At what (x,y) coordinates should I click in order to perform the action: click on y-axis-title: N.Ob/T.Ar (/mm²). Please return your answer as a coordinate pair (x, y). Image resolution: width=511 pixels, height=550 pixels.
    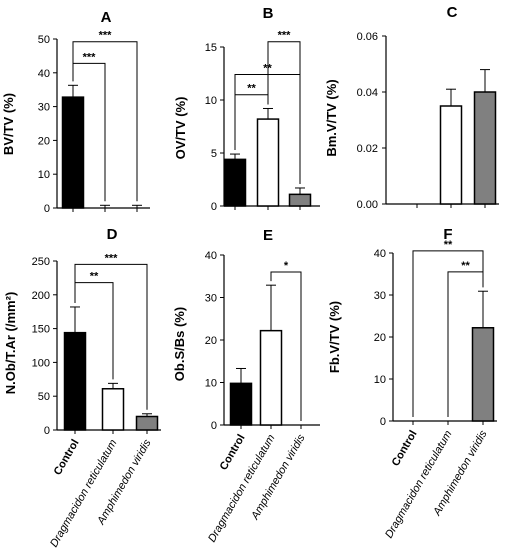
    Looking at the image, I should click on (10, 343).